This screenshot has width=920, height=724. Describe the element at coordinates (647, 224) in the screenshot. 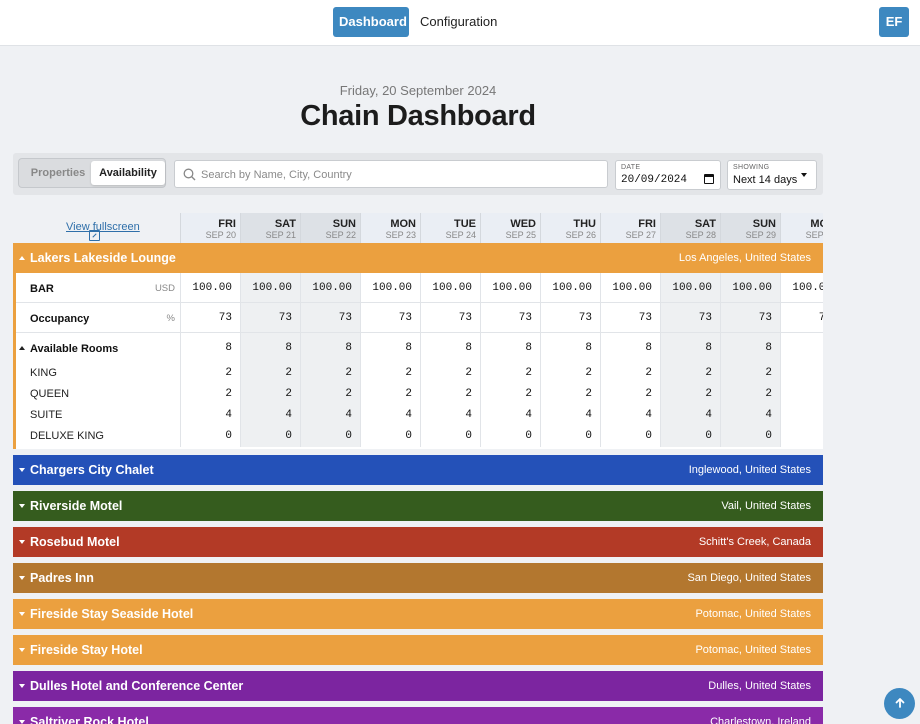

I see `day-of-week: FRI` at that location.